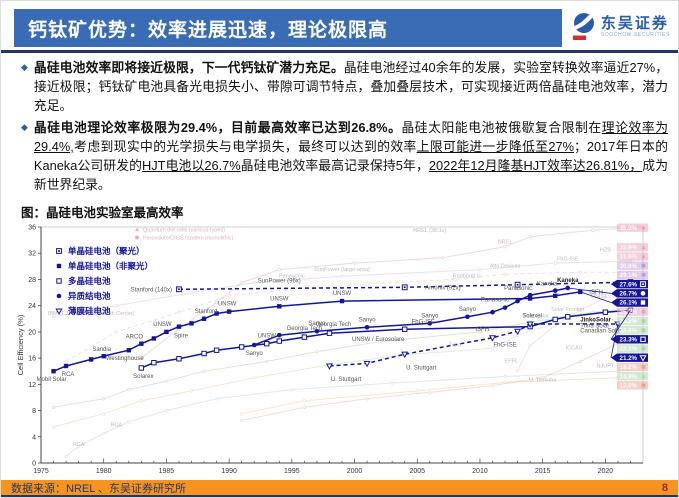 This screenshot has width=679, height=498. Describe the element at coordinates (511, 362) in the screenshot. I see `svg-text: EPFL` at that location.